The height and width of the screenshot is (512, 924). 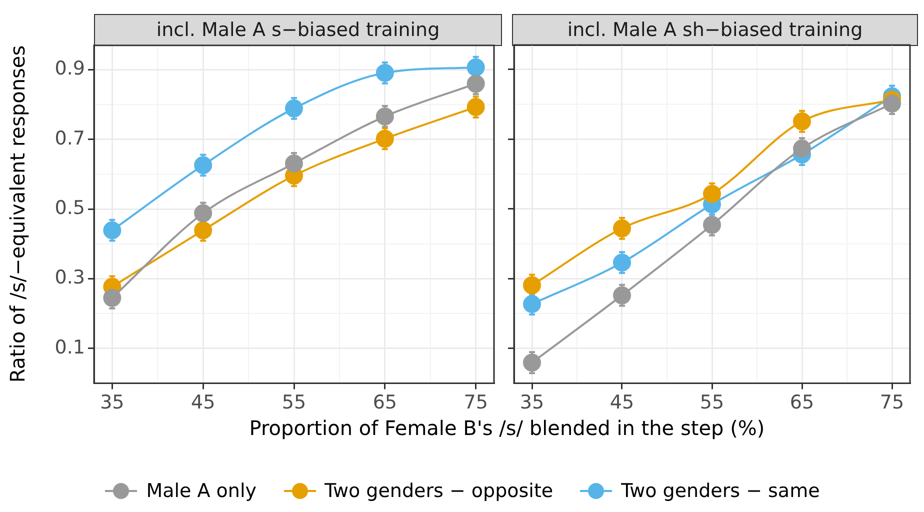 What do you see at coordinates (69, 347) in the screenshot?
I see `y-tick-label: 0.1` at bounding box center [69, 347].